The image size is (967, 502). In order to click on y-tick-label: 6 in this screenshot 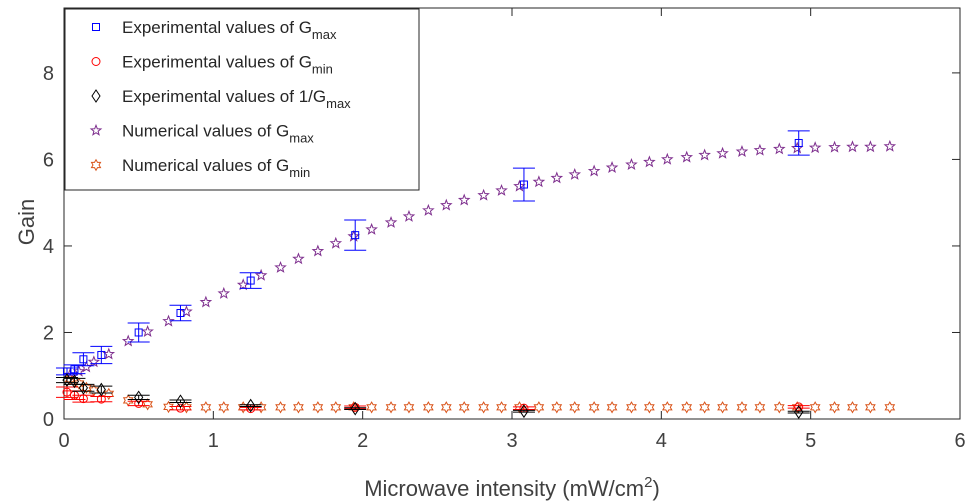, I will do `click(48, 160)`.